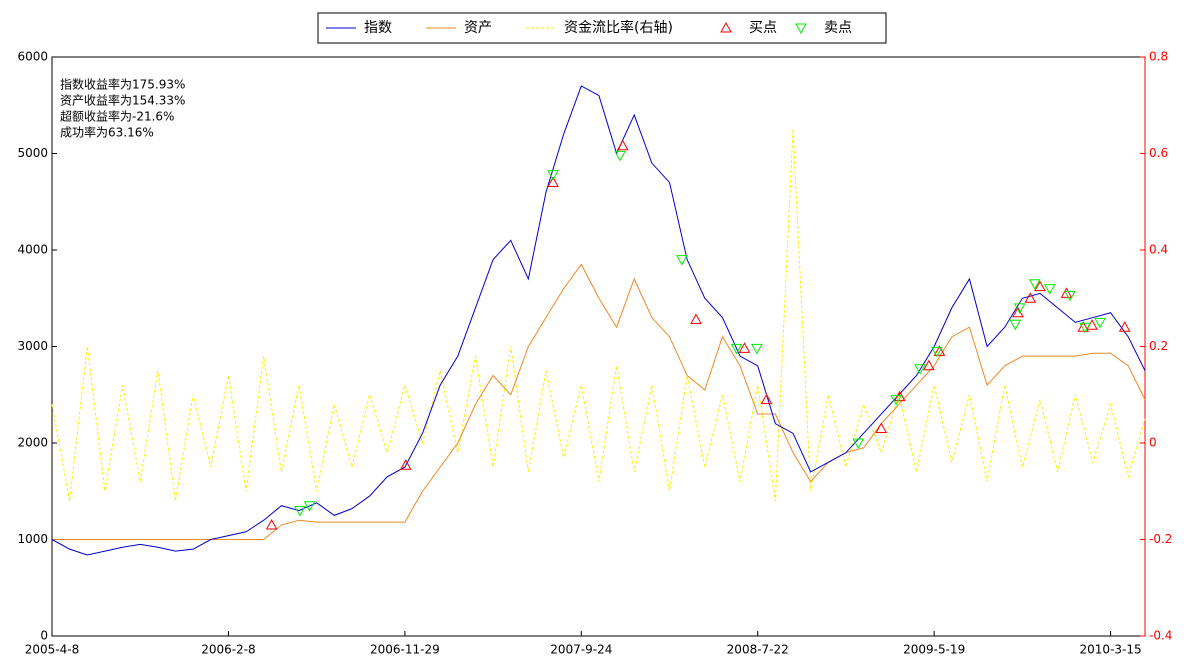  What do you see at coordinates (1111, 650) in the screenshot?
I see `x-tick-label: 2010-3-15` at bounding box center [1111, 650].